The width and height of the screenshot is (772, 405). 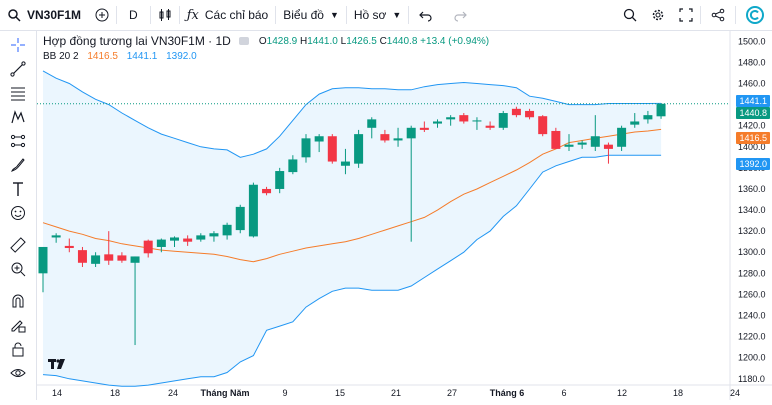 What do you see at coordinates (455, 41) in the screenshot?
I see `change-value: +13.4 (+0.94%)` at bounding box center [455, 41].